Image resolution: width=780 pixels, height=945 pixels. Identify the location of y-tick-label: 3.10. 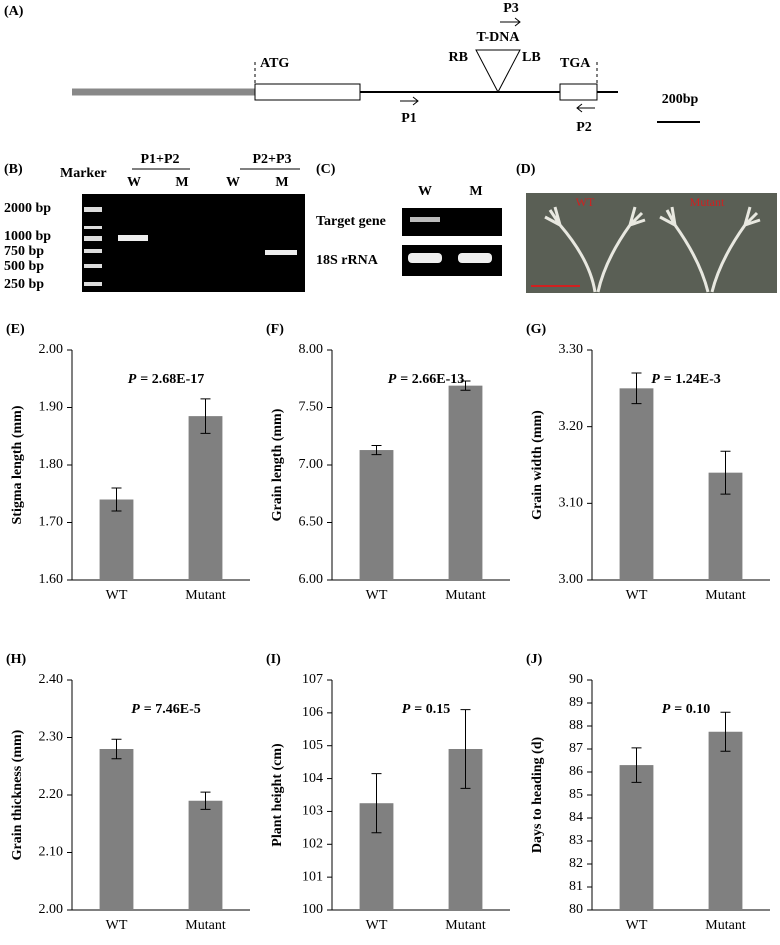
(571, 503).